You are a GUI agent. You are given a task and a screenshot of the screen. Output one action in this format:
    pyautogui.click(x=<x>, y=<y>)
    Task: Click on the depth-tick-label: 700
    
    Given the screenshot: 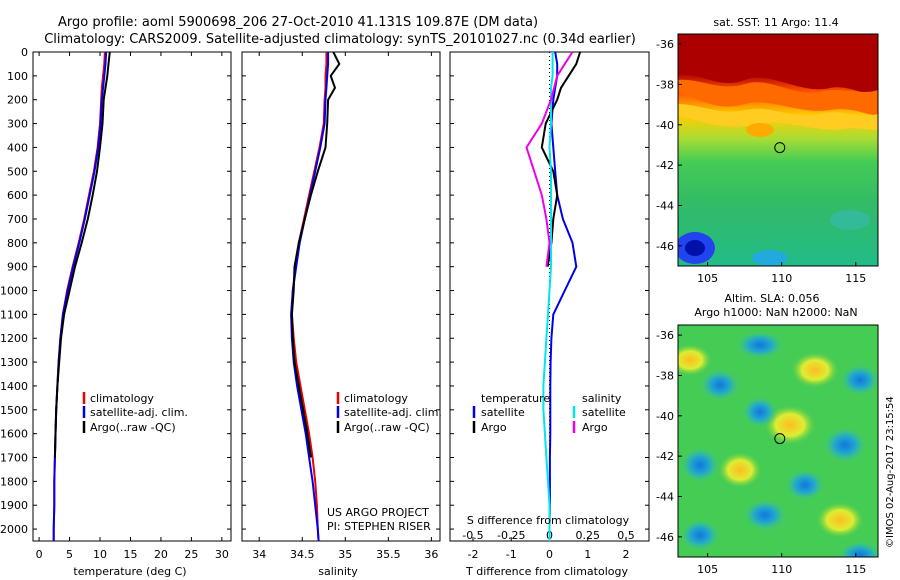 What is the action you would take?
    pyautogui.click(x=17, y=219)
    